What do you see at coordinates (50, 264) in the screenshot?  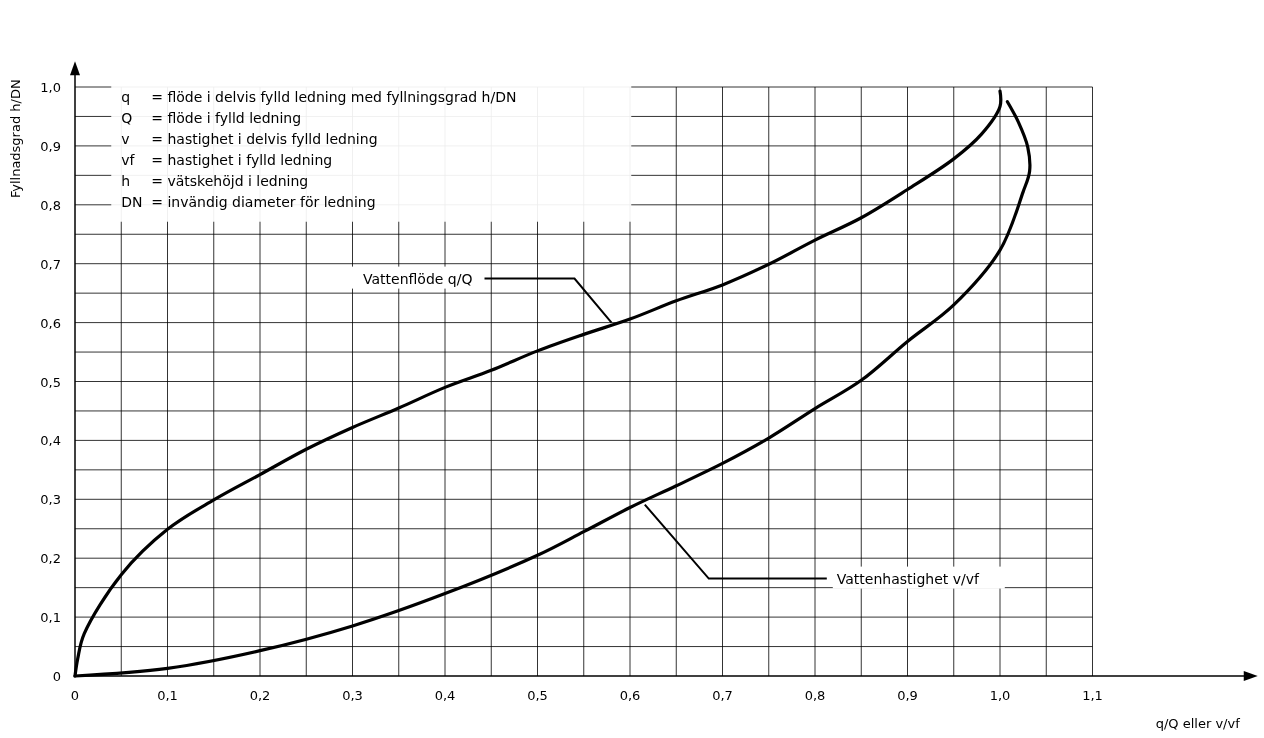 I see `y-tick-label: 0,7` at bounding box center [50, 264].